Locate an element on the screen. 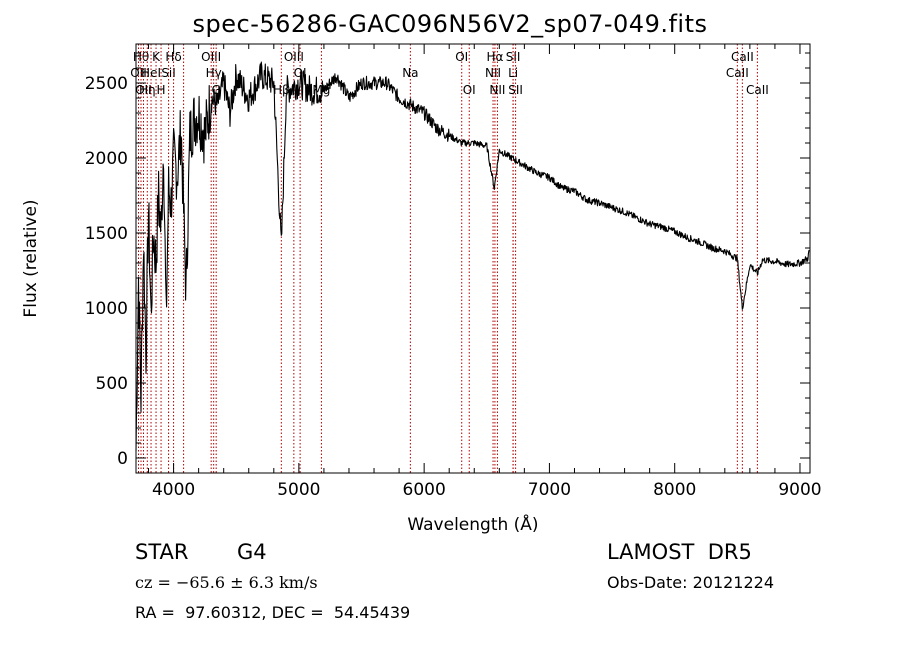 The image size is (900, 649). x-tick-label: 4000 is located at coordinates (173, 490).